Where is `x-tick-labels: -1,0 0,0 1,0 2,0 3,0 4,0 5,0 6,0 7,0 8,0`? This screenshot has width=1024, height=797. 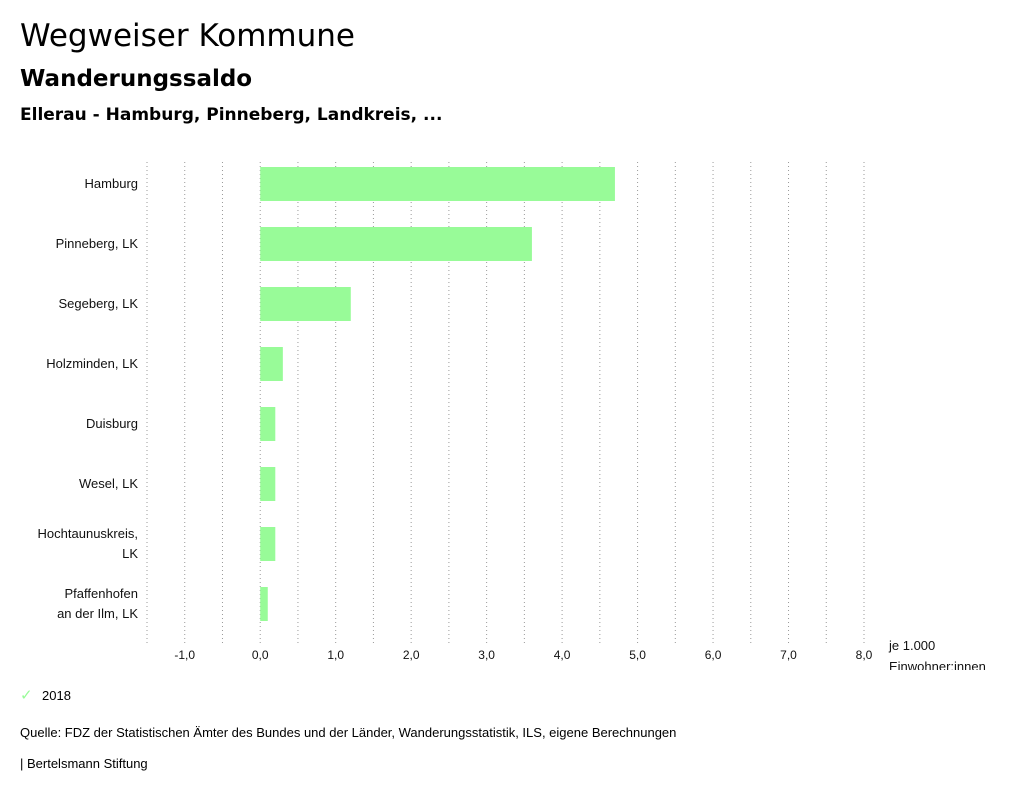
x-tick-labels: -1,0 0,0 1,0 2,0 3,0 4,0 5,0 6,0 7,0 8,0 is located at coordinates (523, 655).